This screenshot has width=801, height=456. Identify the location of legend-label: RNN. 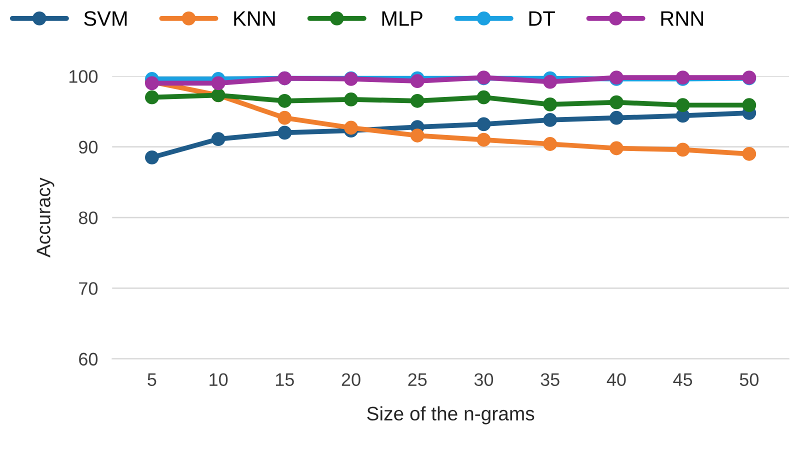
(682, 18).